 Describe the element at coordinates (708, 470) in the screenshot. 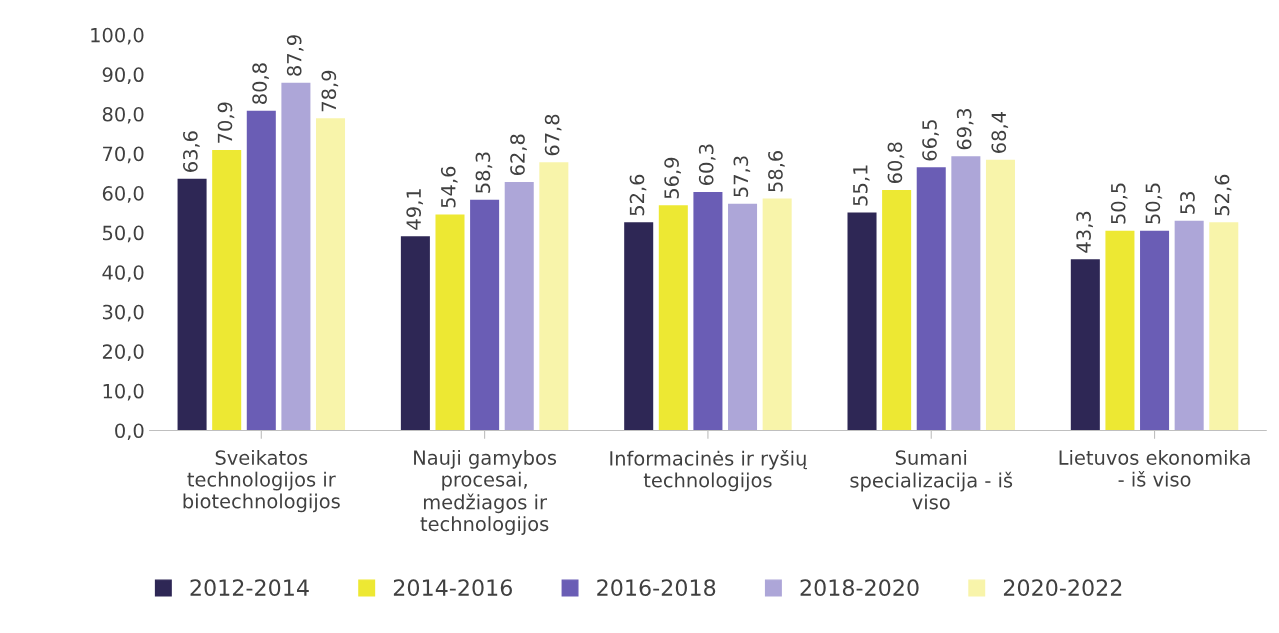

I see `x-tick-label: Informacinės ir ryšių technologijos` at that location.